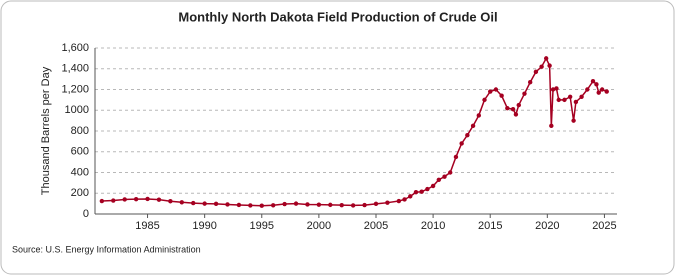 This screenshot has width=675, height=275. What do you see at coordinates (262, 226) in the screenshot?
I see `x-tick-label: 1995` at bounding box center [262, 226].